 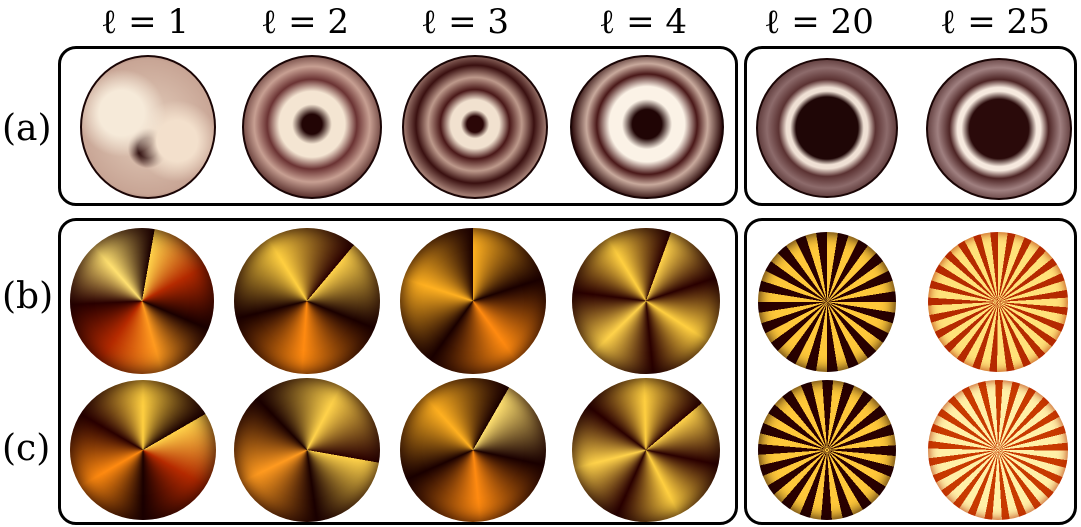 What do you see at coordinates (305, 22) in the screenshot?
I see `column-label-l2: ℓ = 2` at bounding box center [305, 22].